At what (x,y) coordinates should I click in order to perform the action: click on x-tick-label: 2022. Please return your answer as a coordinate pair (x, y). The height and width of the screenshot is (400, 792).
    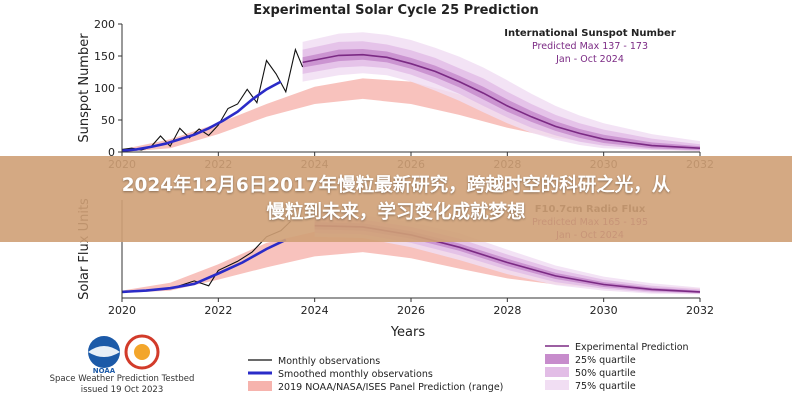
    Looking at the image, I should click on (218, 310).